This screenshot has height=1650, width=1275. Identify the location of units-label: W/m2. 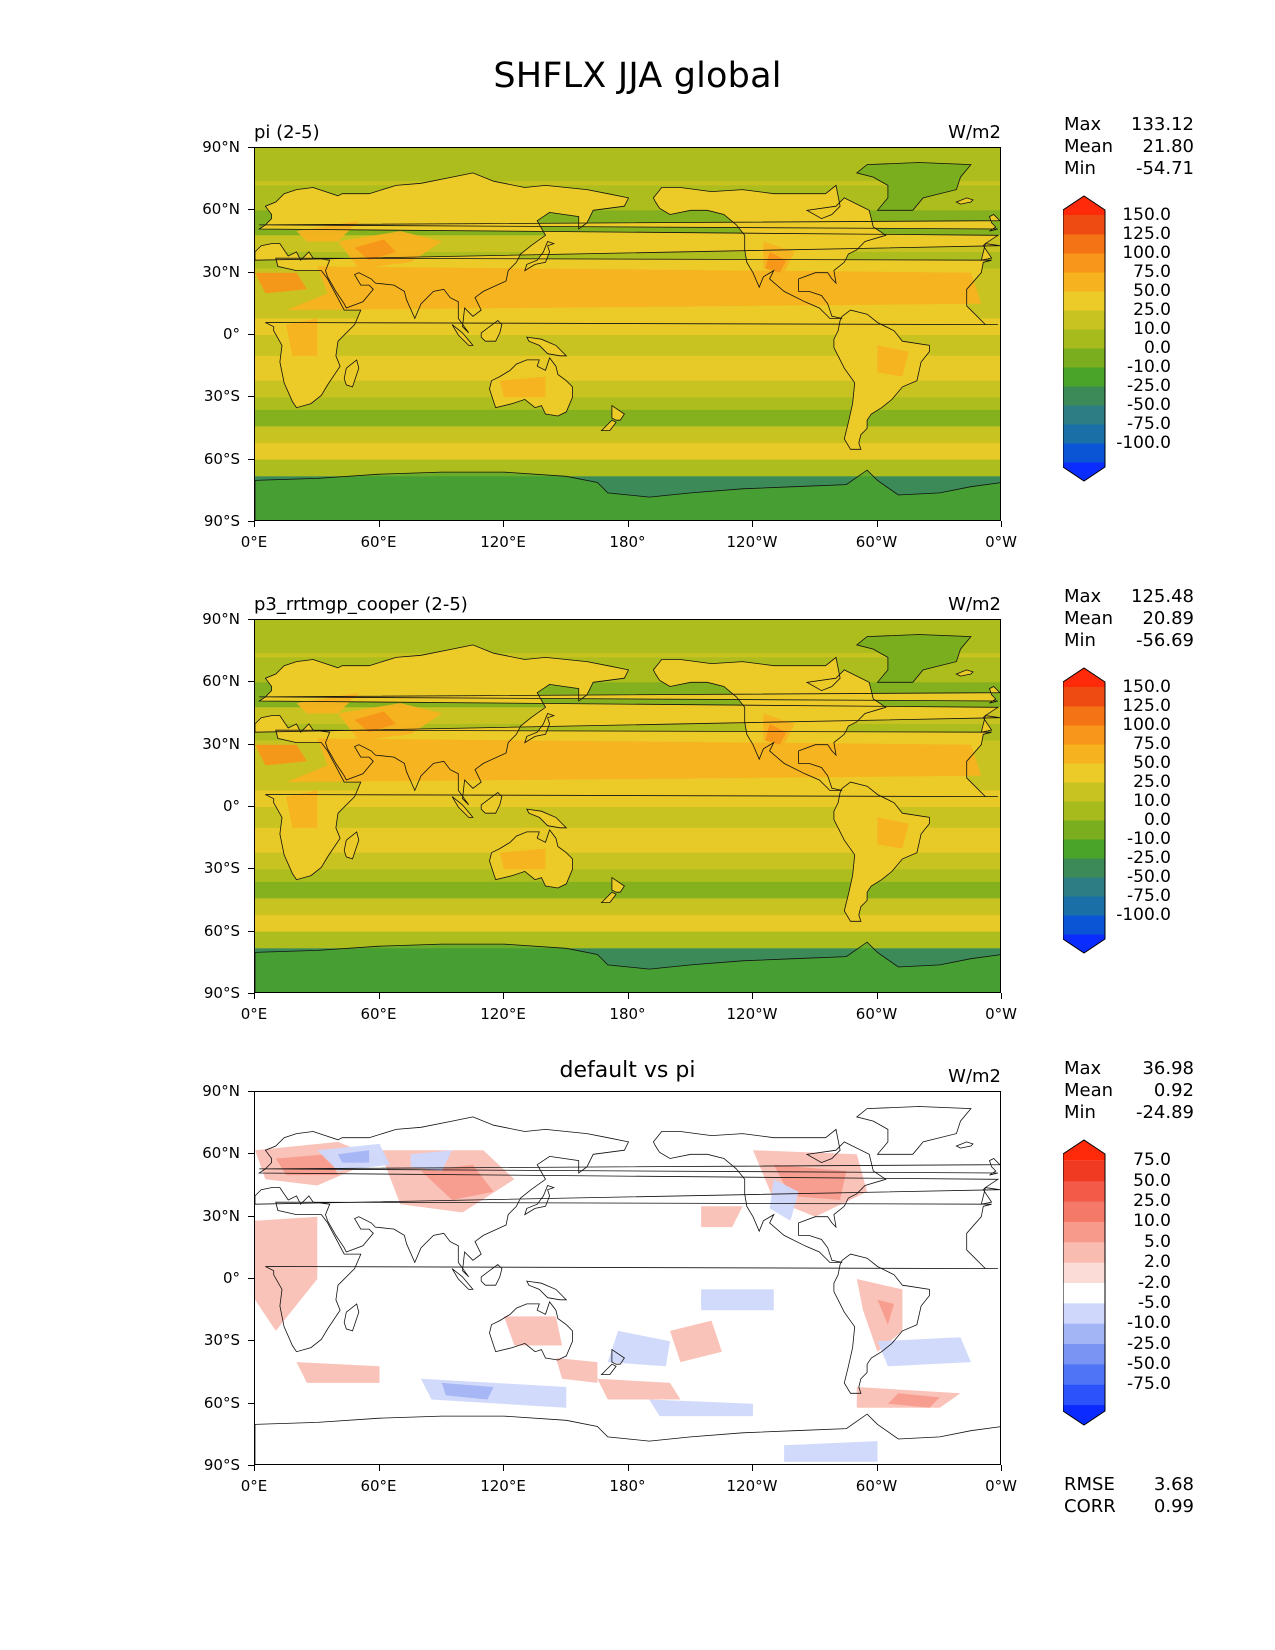
(974, 132).